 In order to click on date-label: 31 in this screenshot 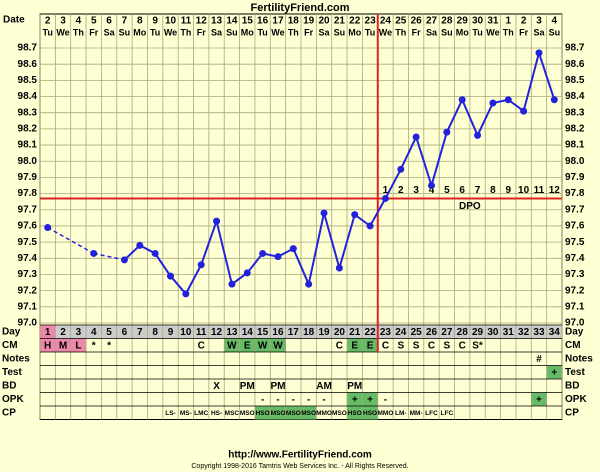, I will do `click(493, 21)`.